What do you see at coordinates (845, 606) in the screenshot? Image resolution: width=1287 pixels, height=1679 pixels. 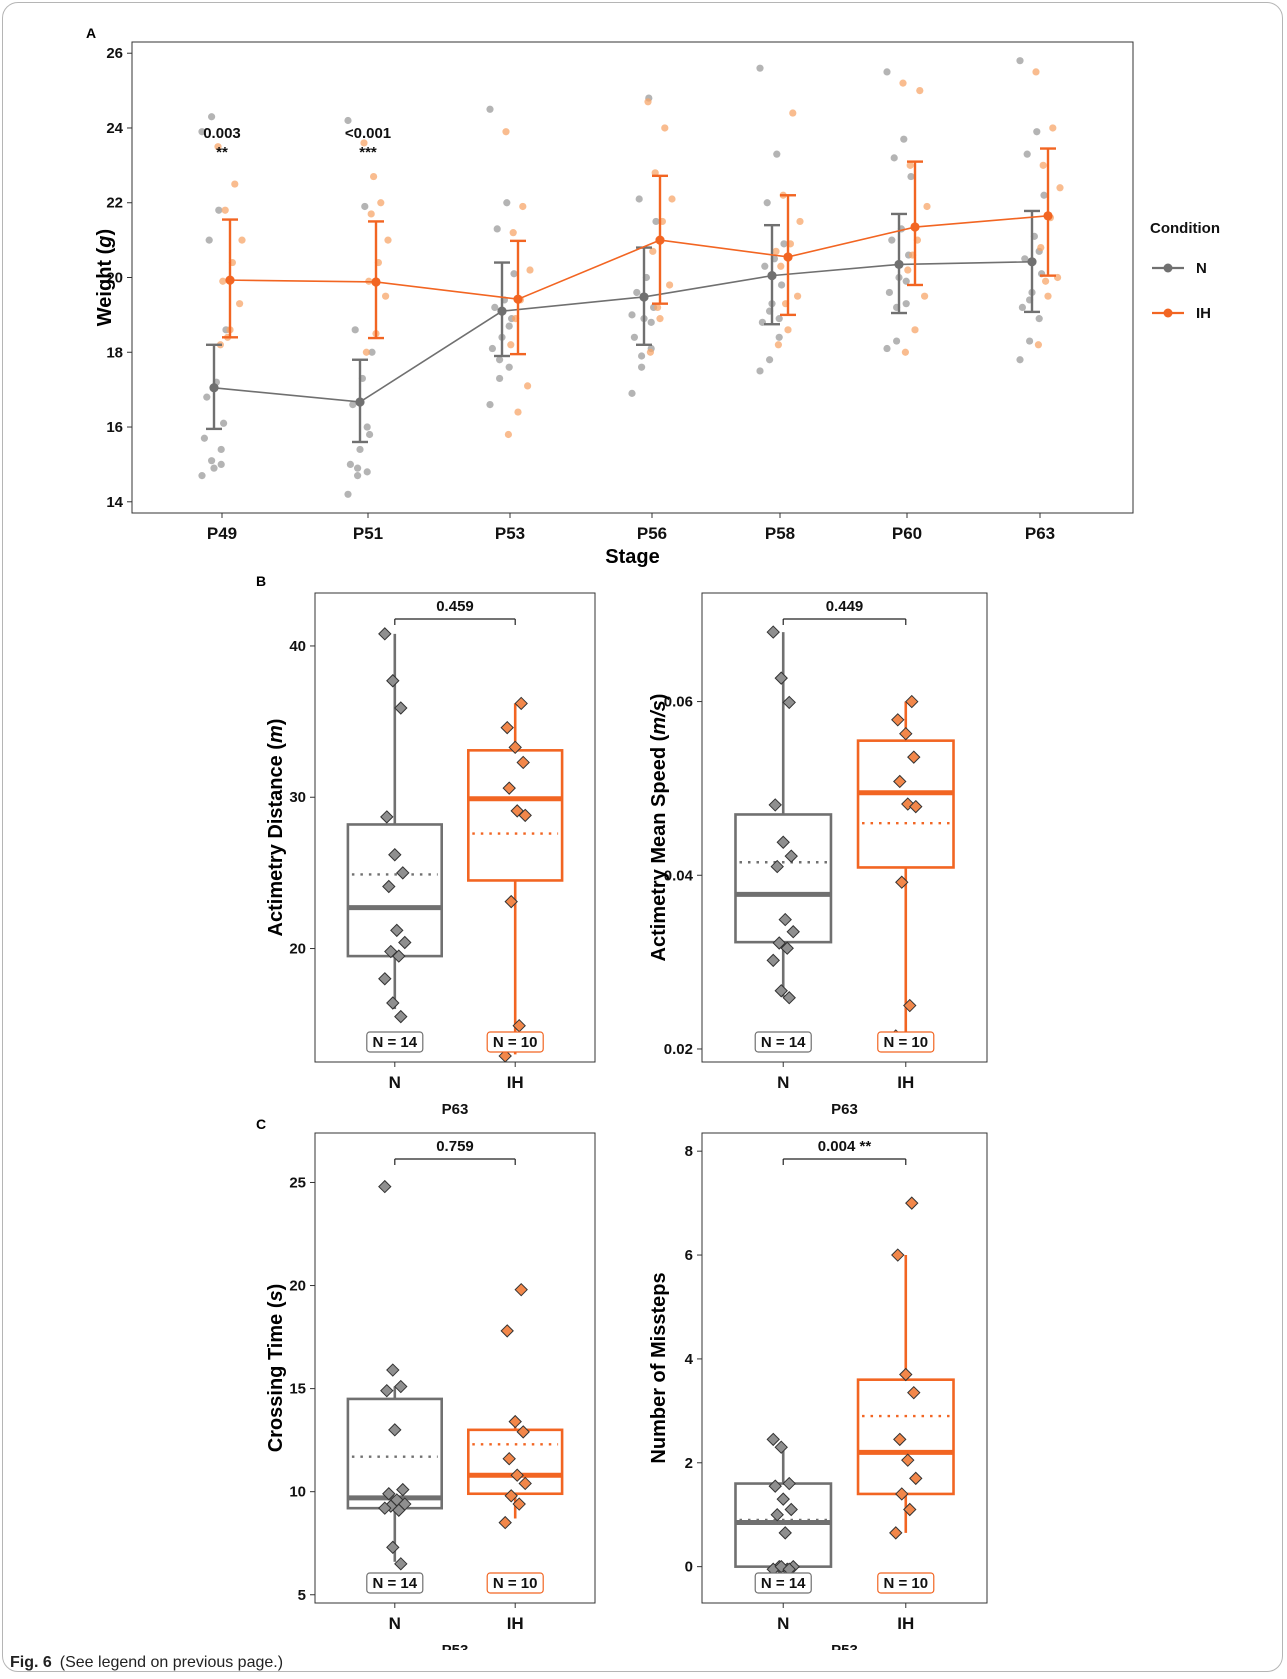 I see `significance-p-value: 0.449` at bounding box center [845, 606].